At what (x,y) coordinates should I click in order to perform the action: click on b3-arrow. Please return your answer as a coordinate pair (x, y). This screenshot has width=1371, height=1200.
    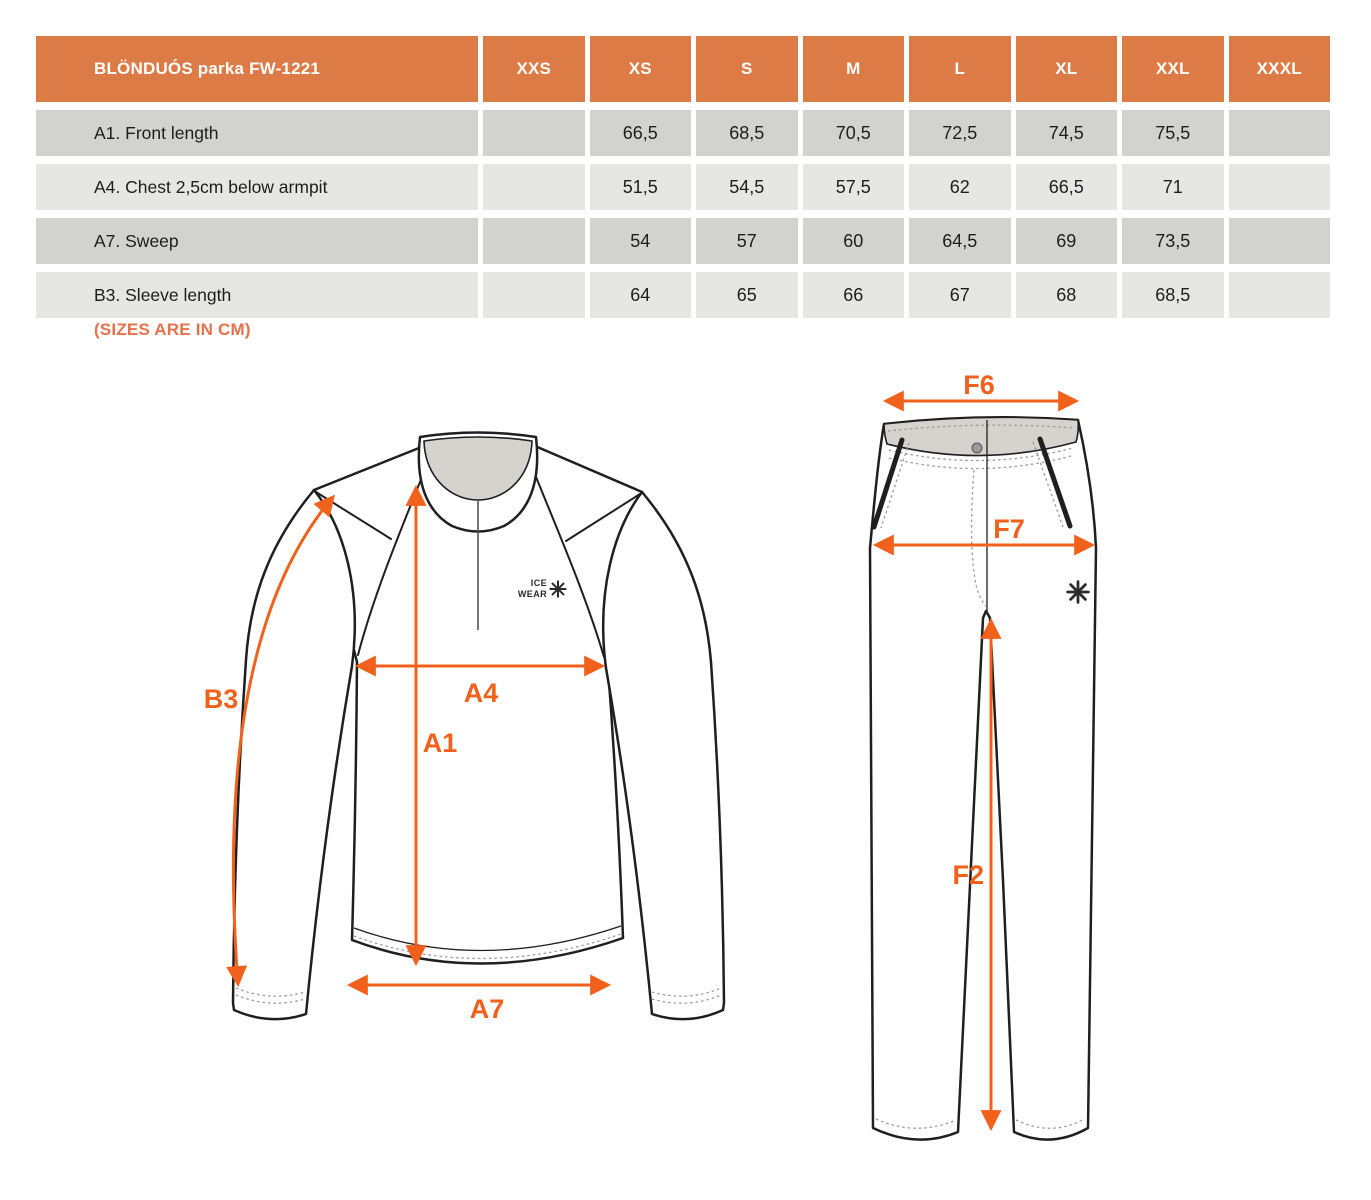
    Looking at the image, I should click on (281, 741).